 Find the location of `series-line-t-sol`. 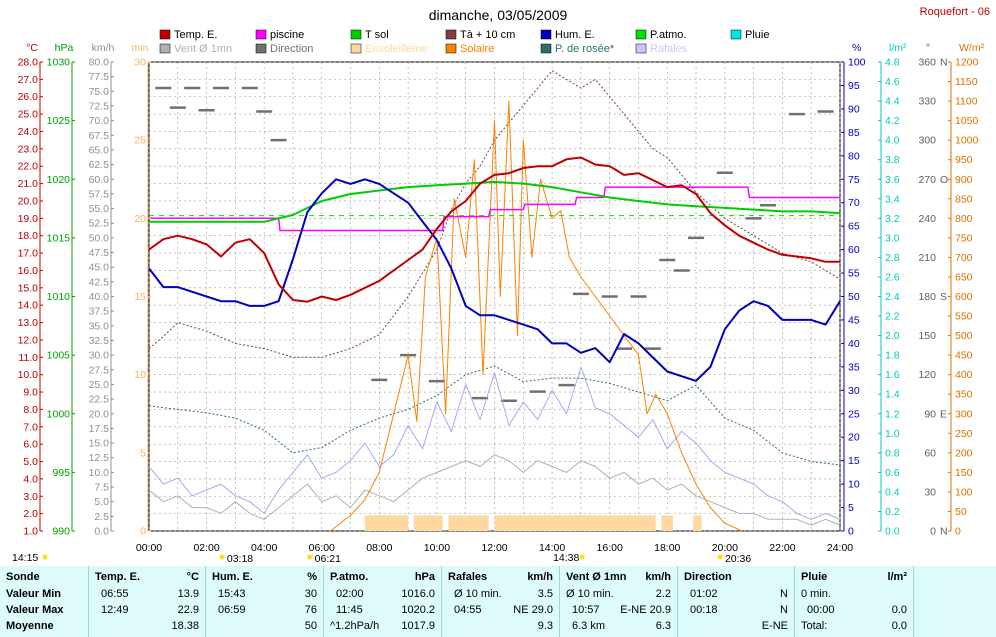

series-line-t-sol is located at coordinates (495, 201).